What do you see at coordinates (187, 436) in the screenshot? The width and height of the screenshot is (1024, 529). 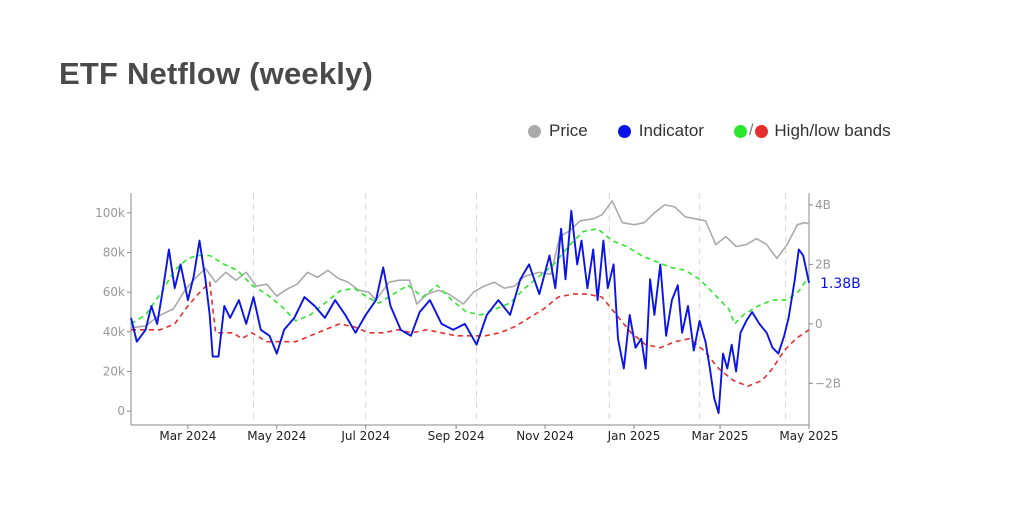 I see `x-tick-label: Mar 2024` at bounding box center [187, 436].